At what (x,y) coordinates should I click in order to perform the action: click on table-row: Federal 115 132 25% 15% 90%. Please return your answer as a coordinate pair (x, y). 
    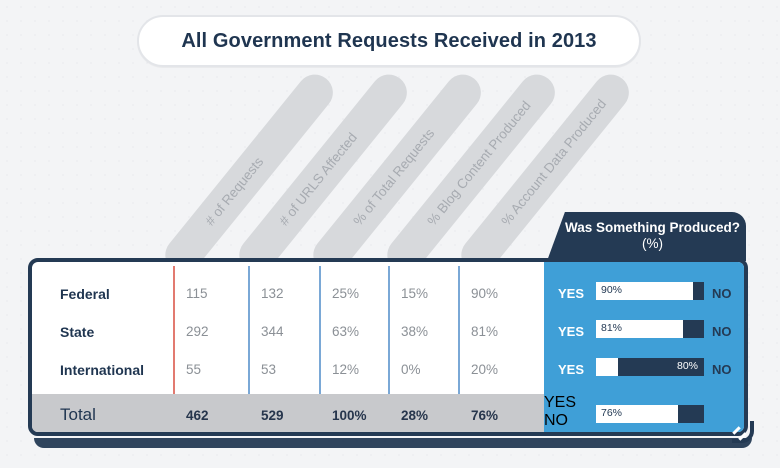
    Looking at the image, I should click on (388, 295).